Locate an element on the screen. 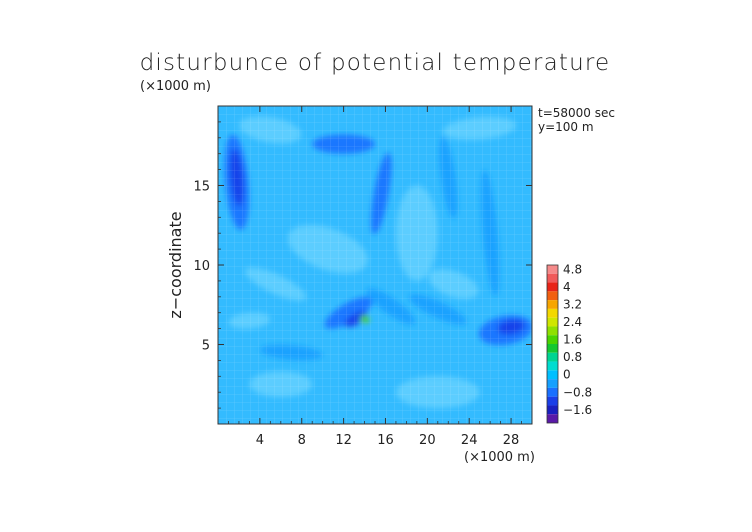 The height and width of the screenshot is (532, 752). colorbar-label: 3.2 is located at coordinates (572, 305).